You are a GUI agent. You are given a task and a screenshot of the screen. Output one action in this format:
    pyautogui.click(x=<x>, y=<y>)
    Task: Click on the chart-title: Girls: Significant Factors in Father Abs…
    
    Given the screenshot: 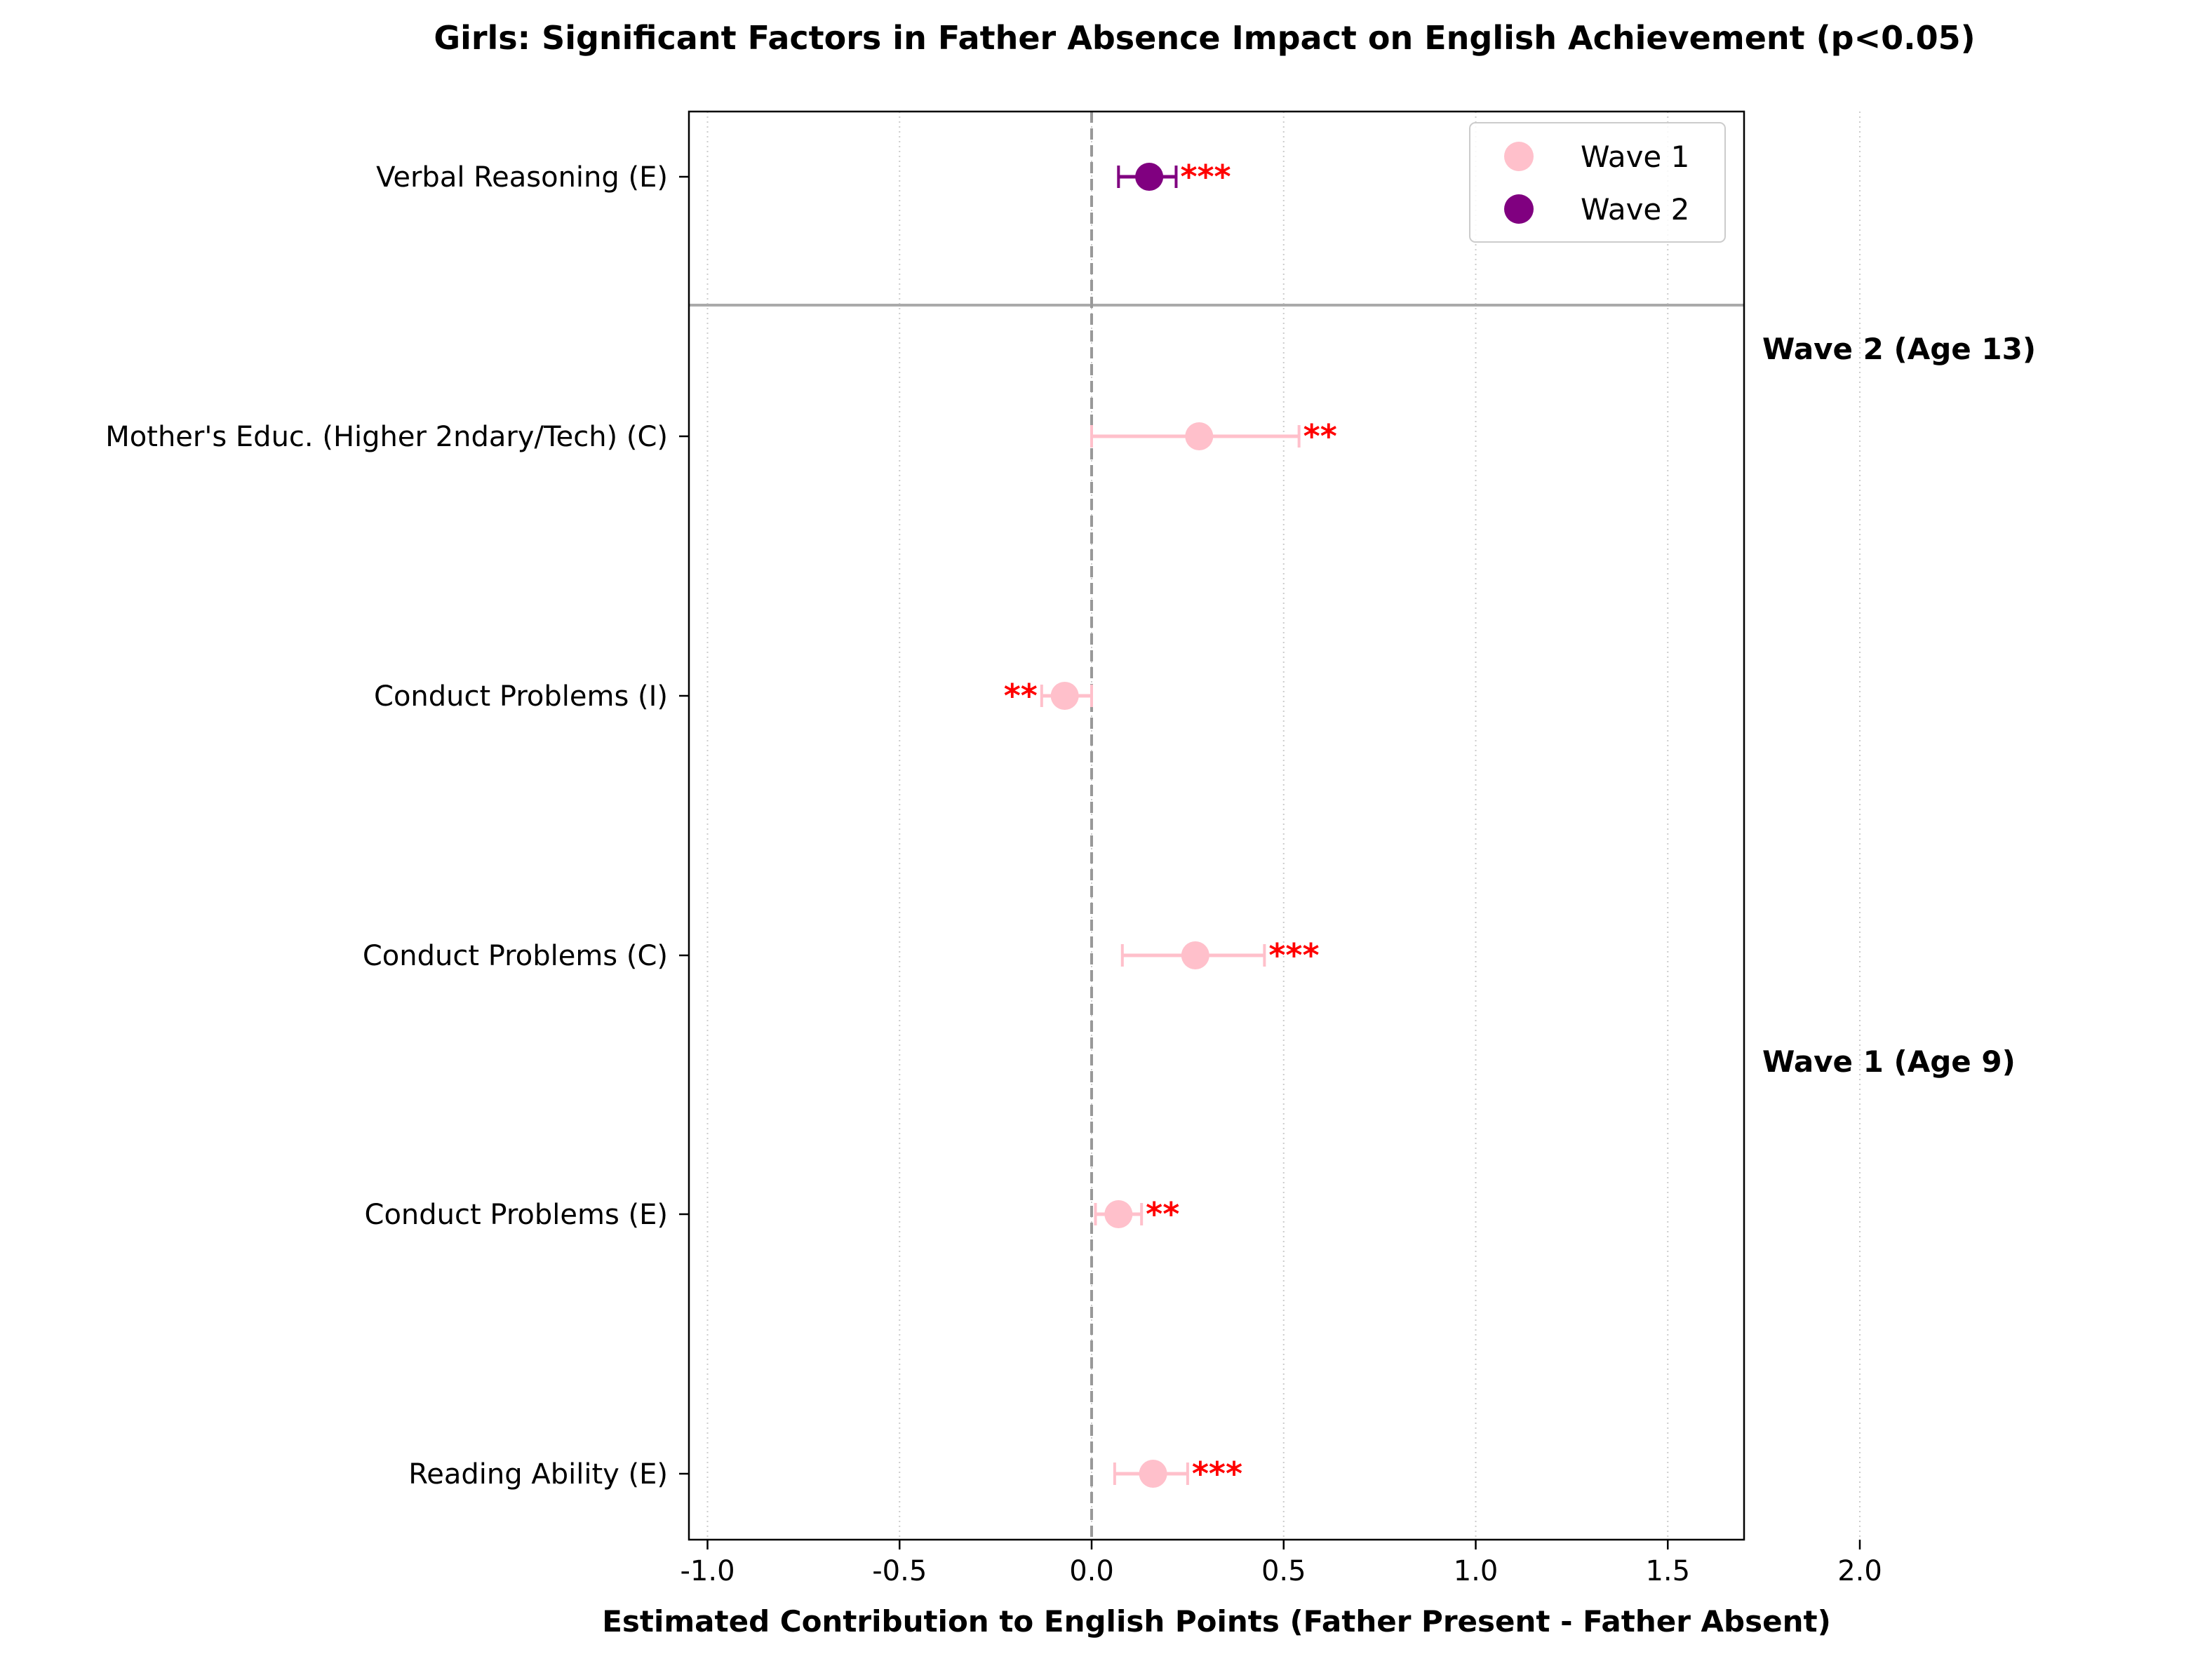 What is the action you would take?
    pyautogui.click(x=1204, y=38)
    